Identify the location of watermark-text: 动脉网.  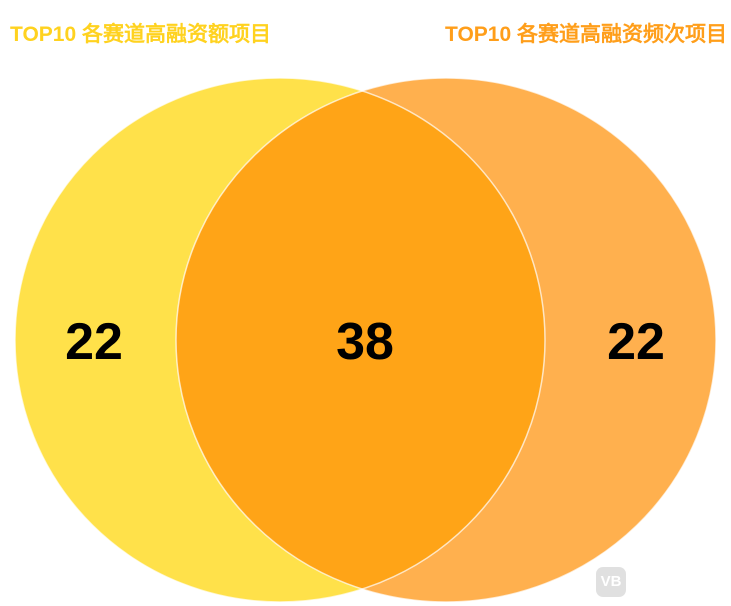
(672, 584).